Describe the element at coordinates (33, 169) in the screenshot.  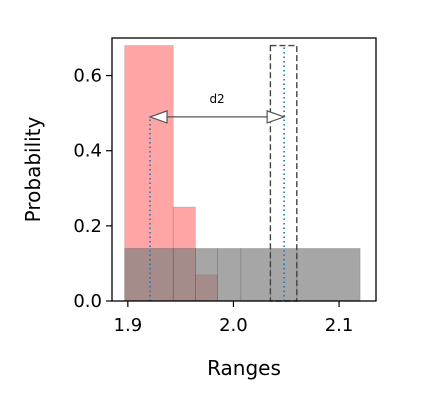
I see `y-axis-label: Probability` at that location.